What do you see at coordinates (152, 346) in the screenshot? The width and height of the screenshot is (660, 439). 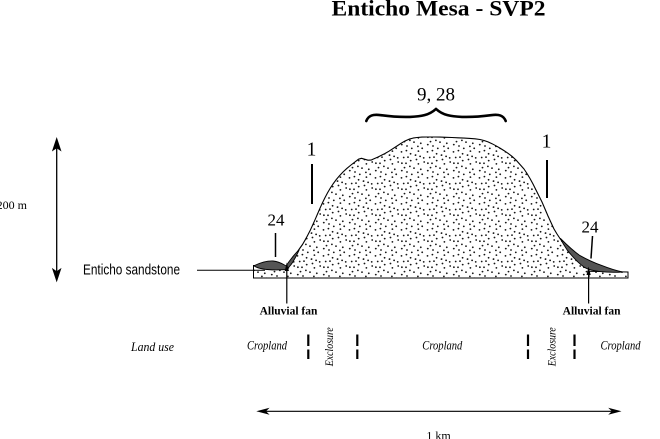 I see `svg-text: Land use` at bounding box center [152, 346].